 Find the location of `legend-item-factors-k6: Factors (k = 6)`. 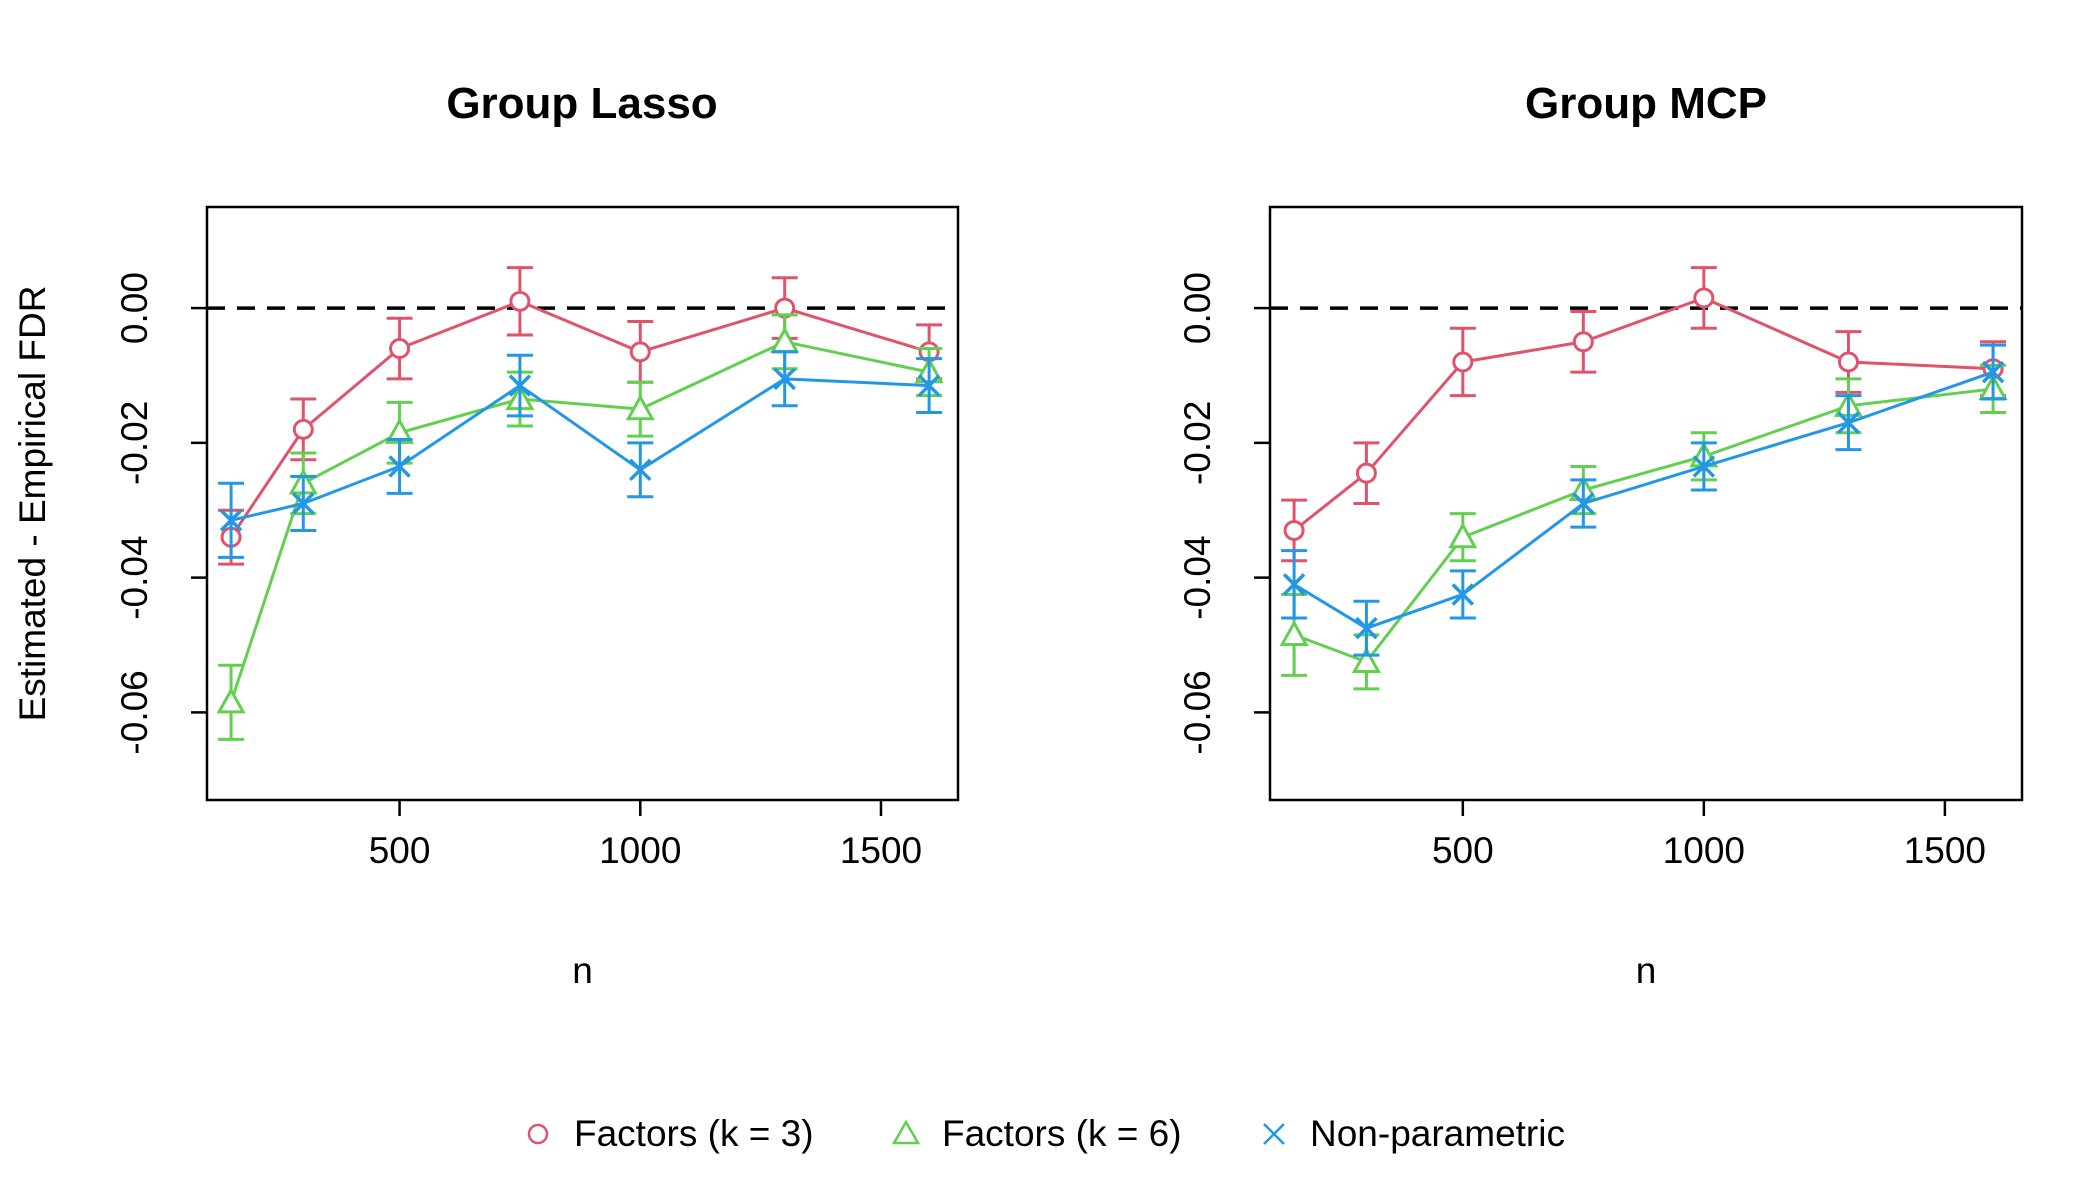

legend-item-factors-k6: Factors (k = 6) is located at coordinates (1036, 1133).